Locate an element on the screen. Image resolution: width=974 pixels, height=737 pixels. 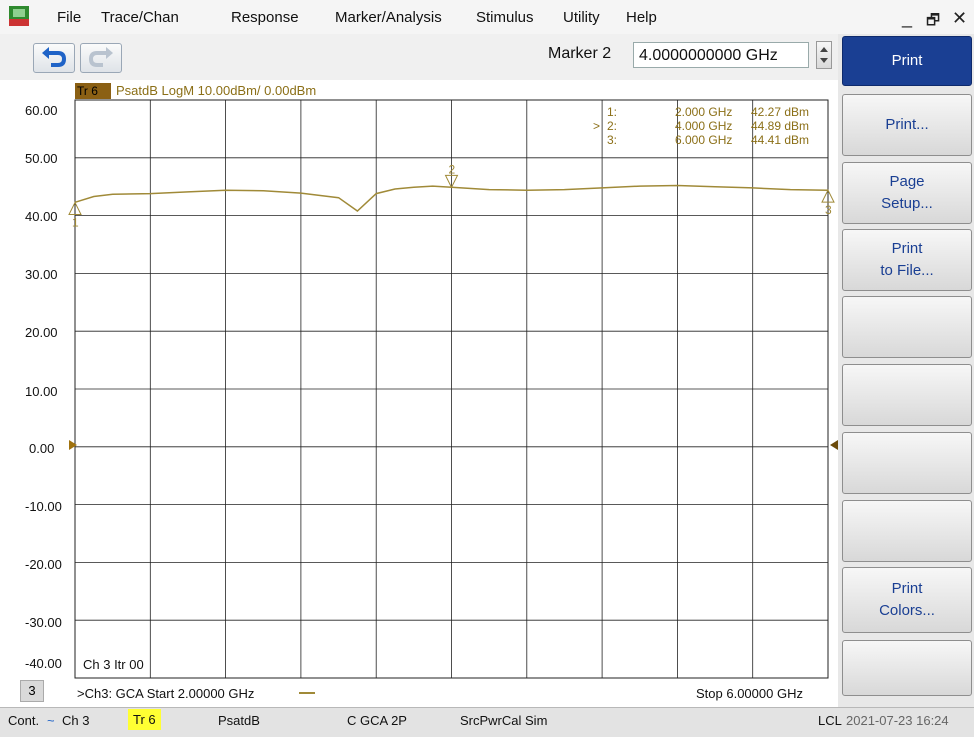
redo-icon is located at coordinates (100, 57).